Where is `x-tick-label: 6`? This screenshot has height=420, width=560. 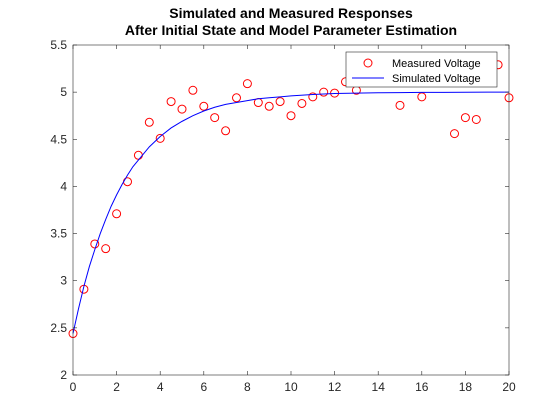
x-tick-label: 6 is located at coordinates (203, 387).